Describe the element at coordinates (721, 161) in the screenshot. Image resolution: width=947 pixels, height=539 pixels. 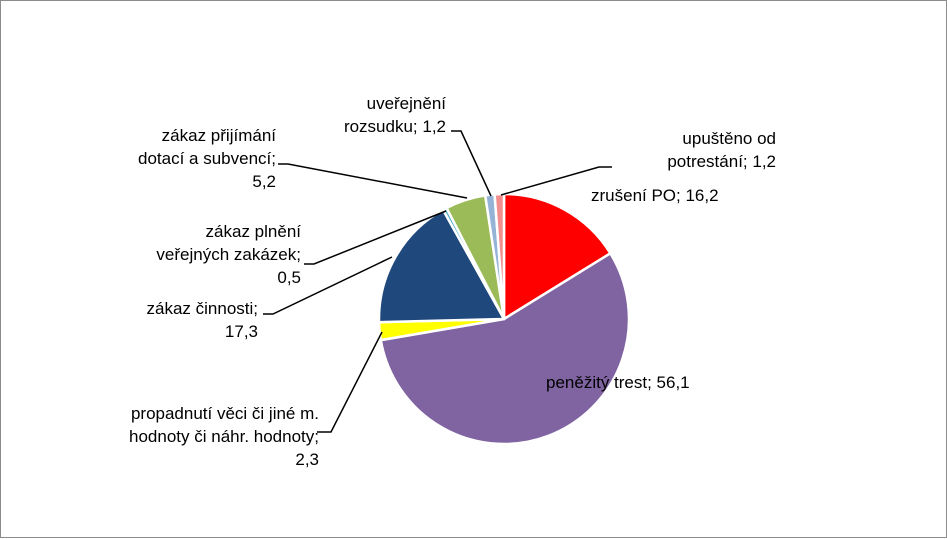
I see `data-label-line: potrestání; 1,2` at that location.